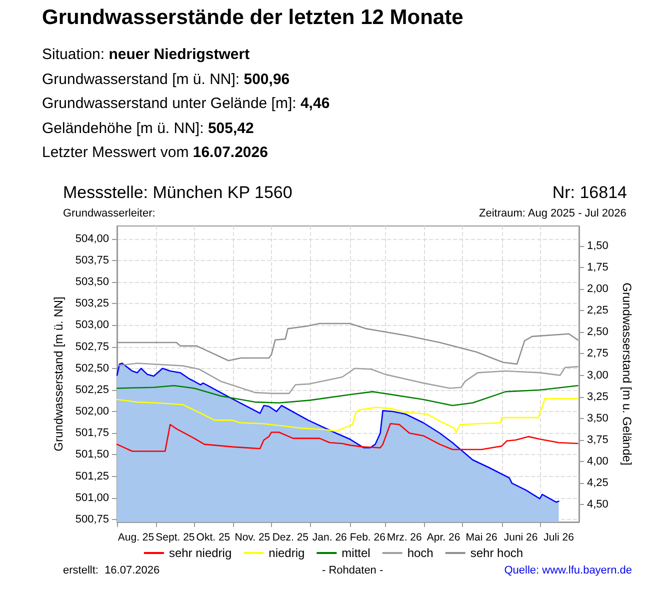 This screenshot has height=616, width=667. Describe the element at coordinates (627, 374) in the screenshot. I see `y2-axis-title: Grundwasserstand [m u. Gelände]` at that location.